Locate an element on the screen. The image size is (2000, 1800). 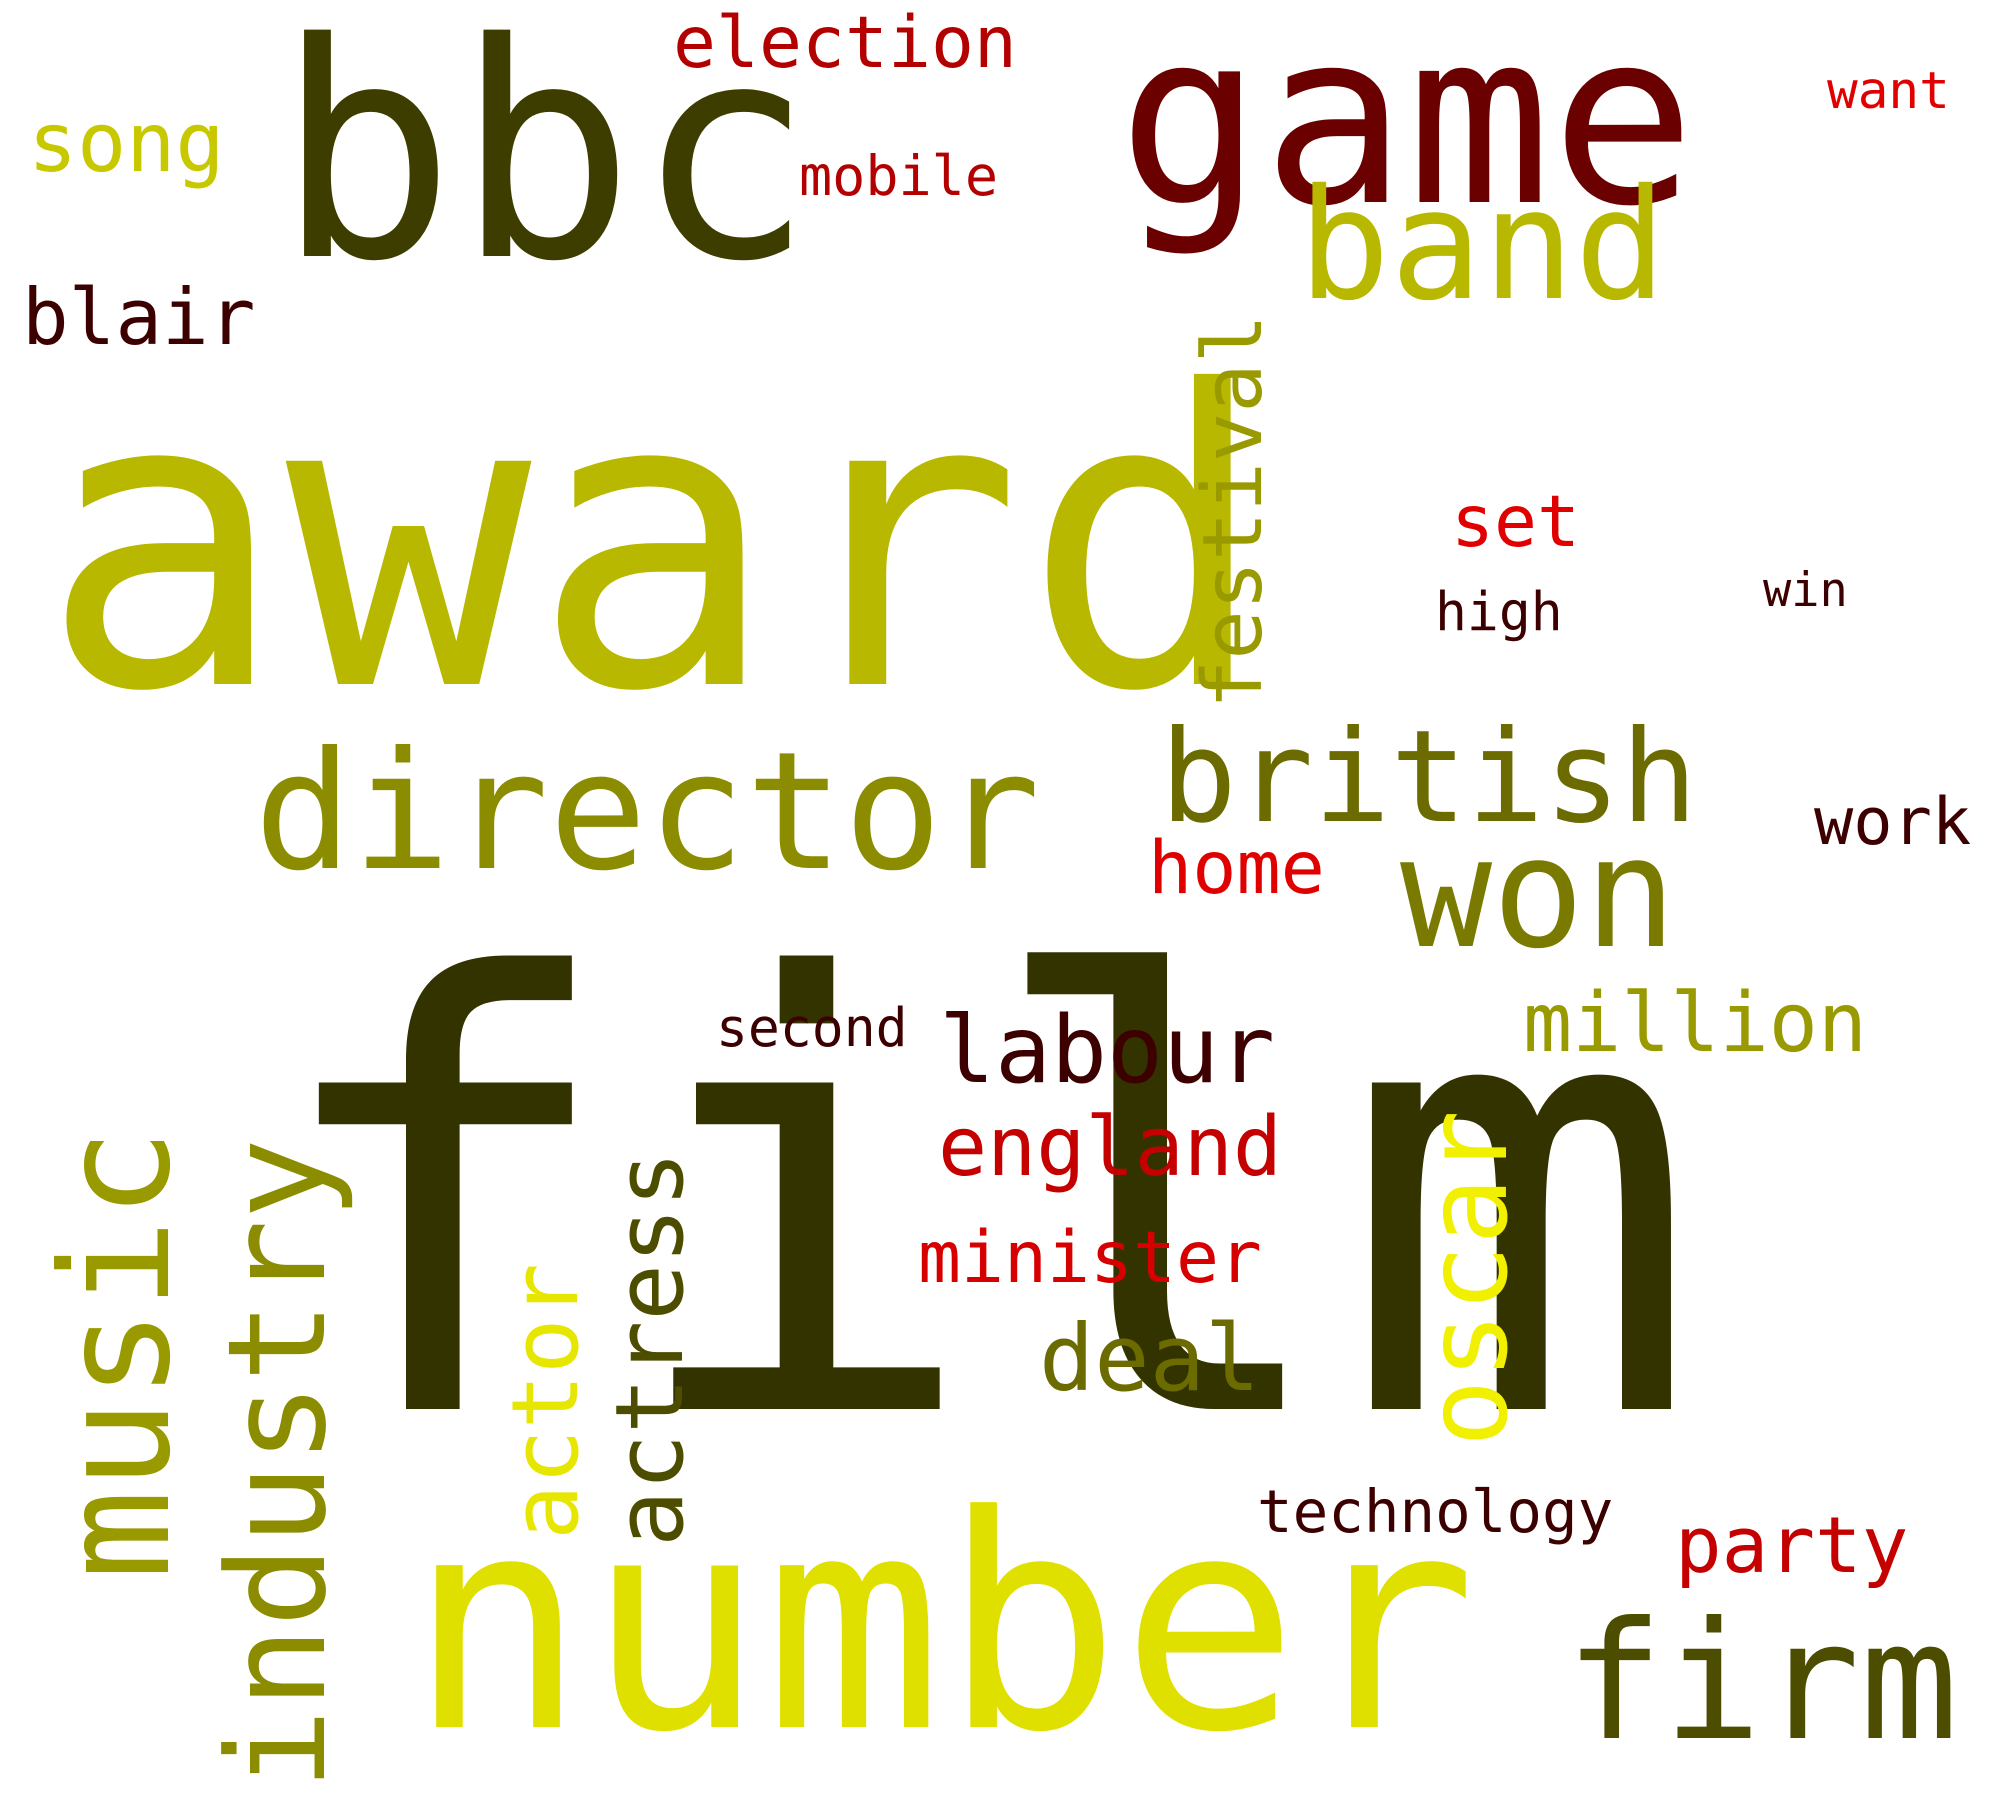
word-song: song is located at coordinates (126, 143).